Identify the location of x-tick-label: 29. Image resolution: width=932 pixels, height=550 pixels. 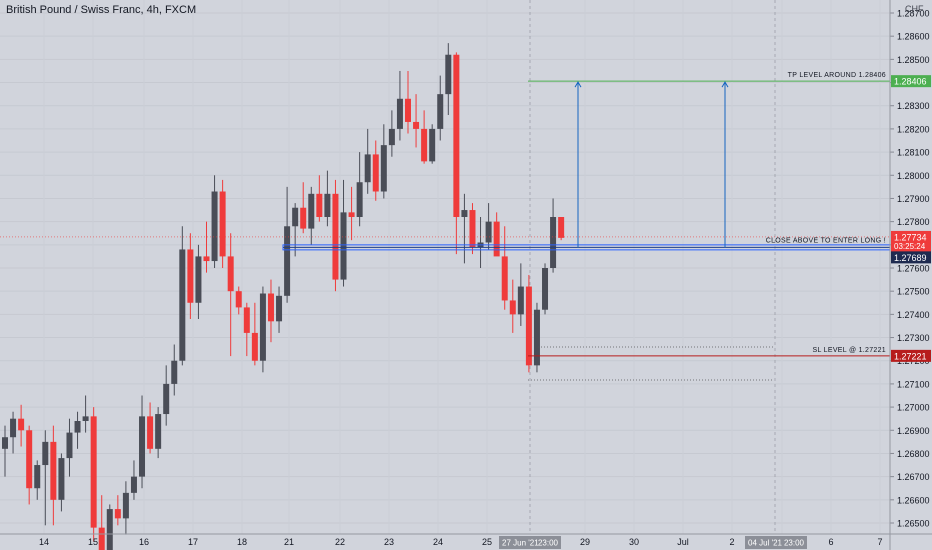
(585, 542).